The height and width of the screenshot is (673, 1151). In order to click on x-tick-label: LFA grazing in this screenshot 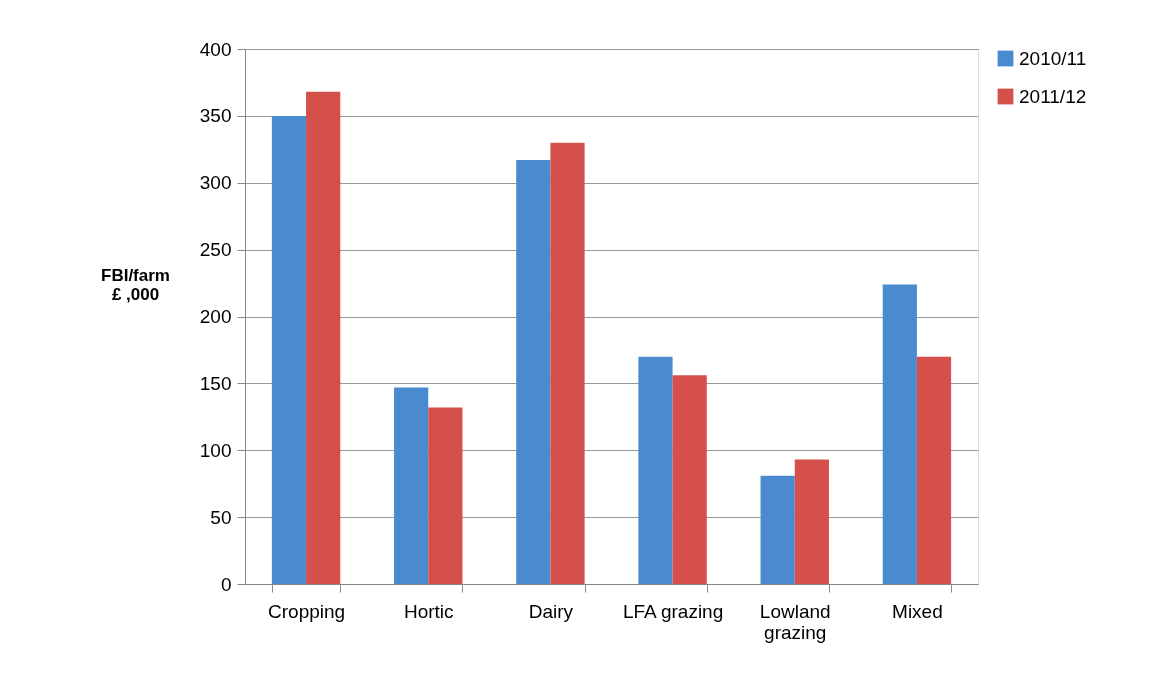, I will do `click(673, 611)`.